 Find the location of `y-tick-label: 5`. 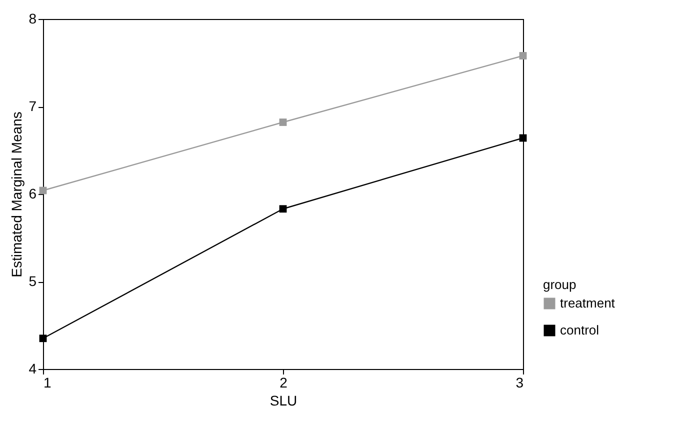

y-tick-label: 5 is located at coordinates (32, 281).